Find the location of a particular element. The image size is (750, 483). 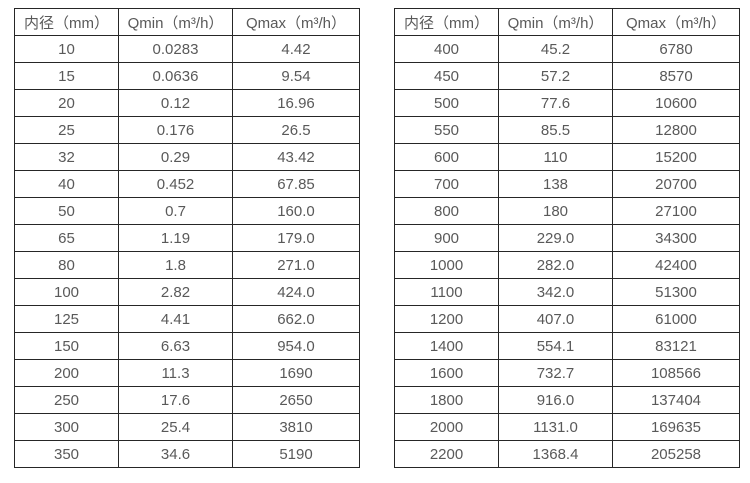

diameter-cell: 20 is located at coordinates (66, 103).